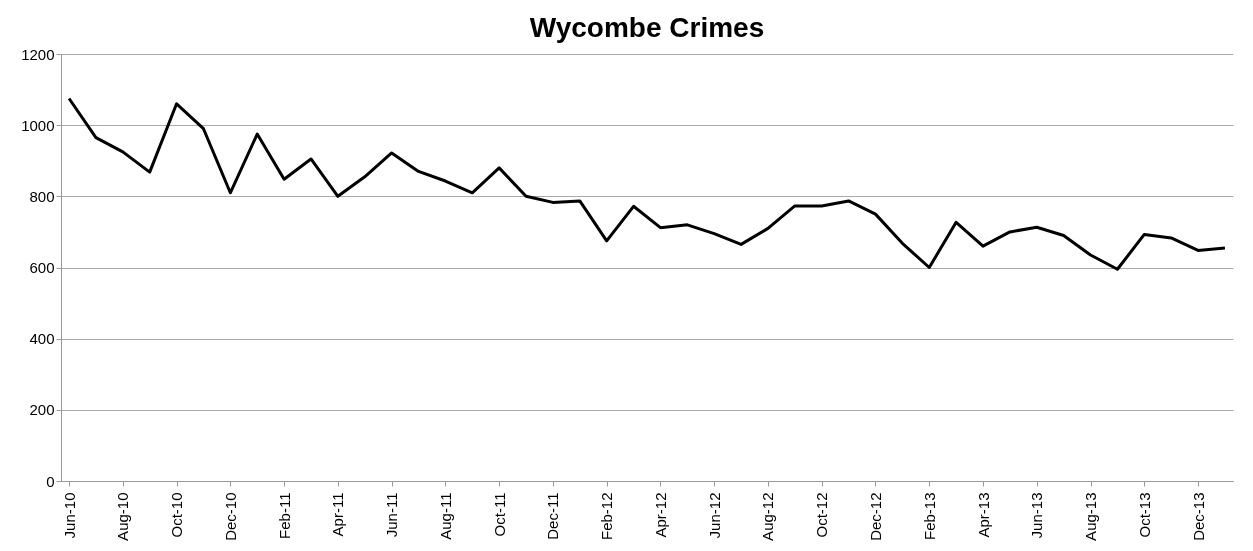  I want to click on x-tick-label: Apr-11, so click(338, 514).